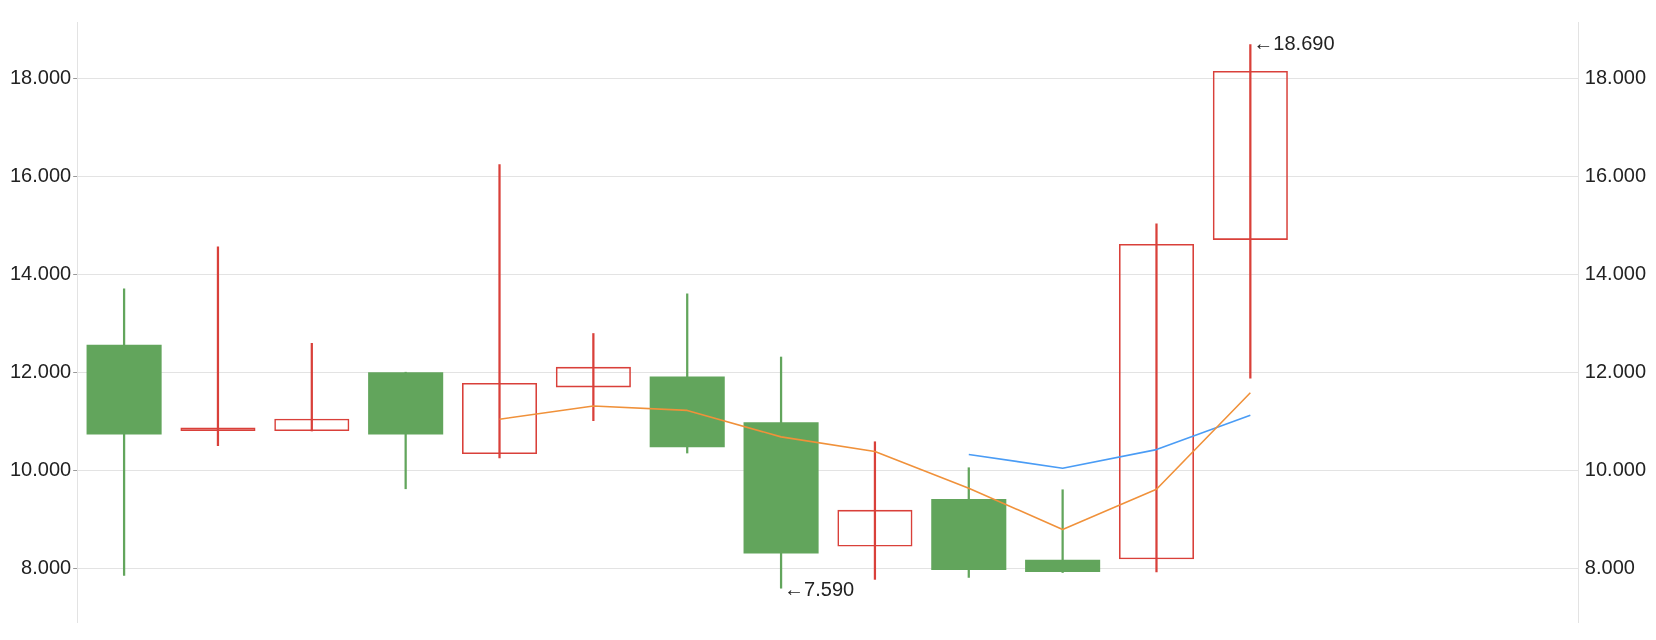  Describe the element at coordinates (41, 272) in the screenshot. I see `y-tick-label: 14.000` at that location.